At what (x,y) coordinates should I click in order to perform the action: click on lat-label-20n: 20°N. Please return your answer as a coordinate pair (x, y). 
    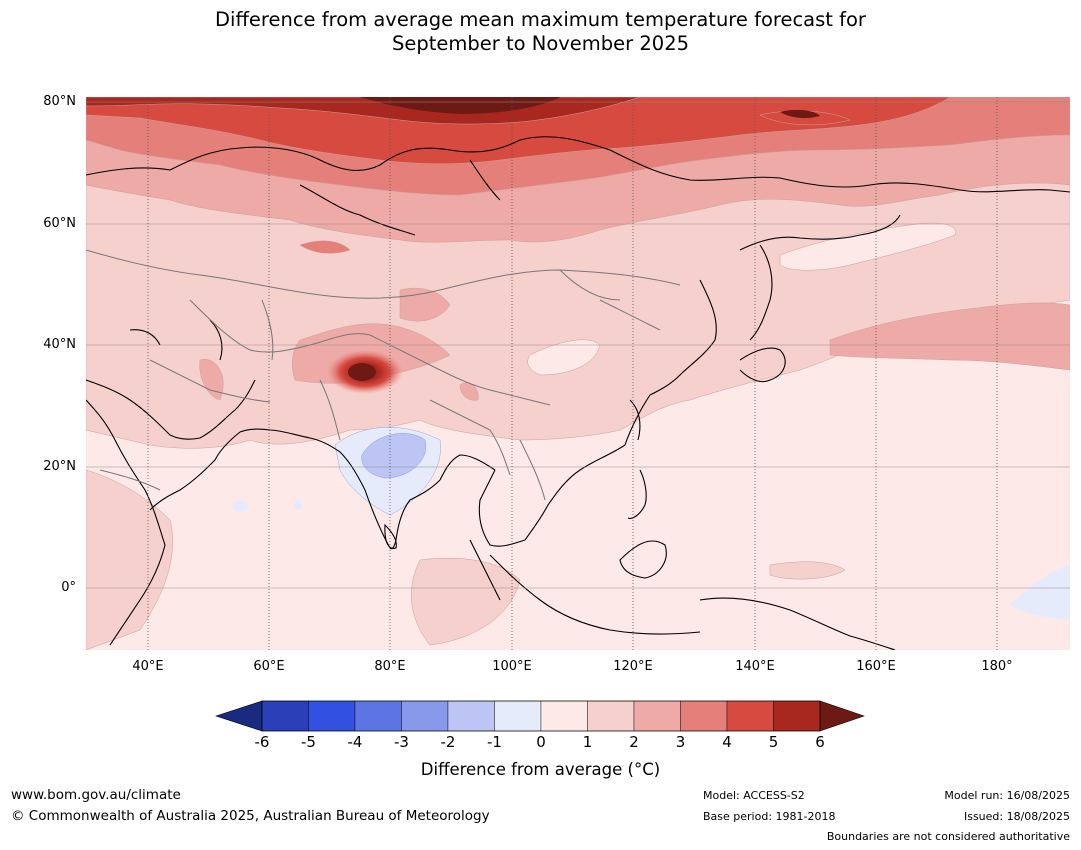
    Looking at the image, I should click on (59, 466).